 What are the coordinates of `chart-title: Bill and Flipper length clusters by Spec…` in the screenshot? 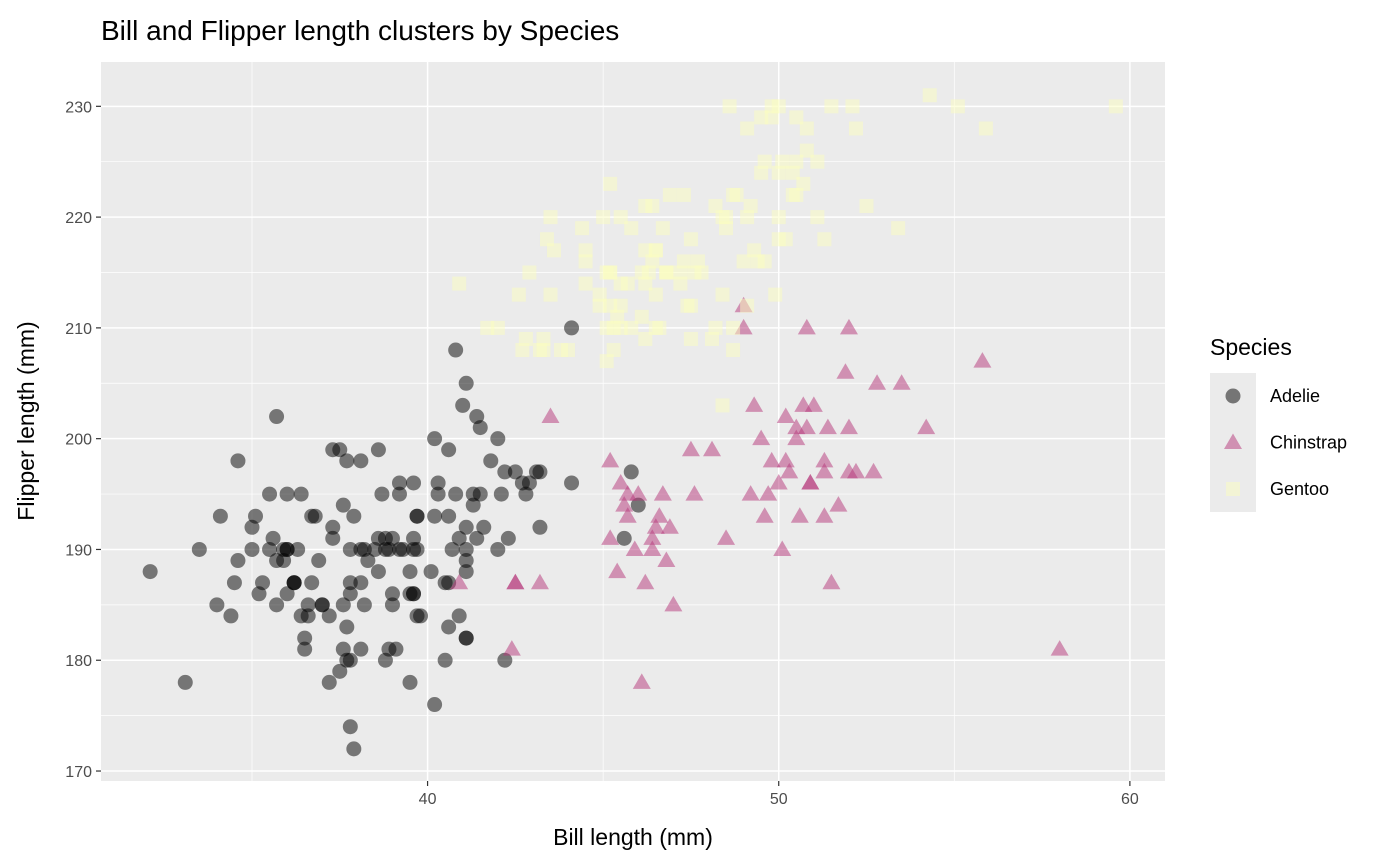 It's located at (360, 30).